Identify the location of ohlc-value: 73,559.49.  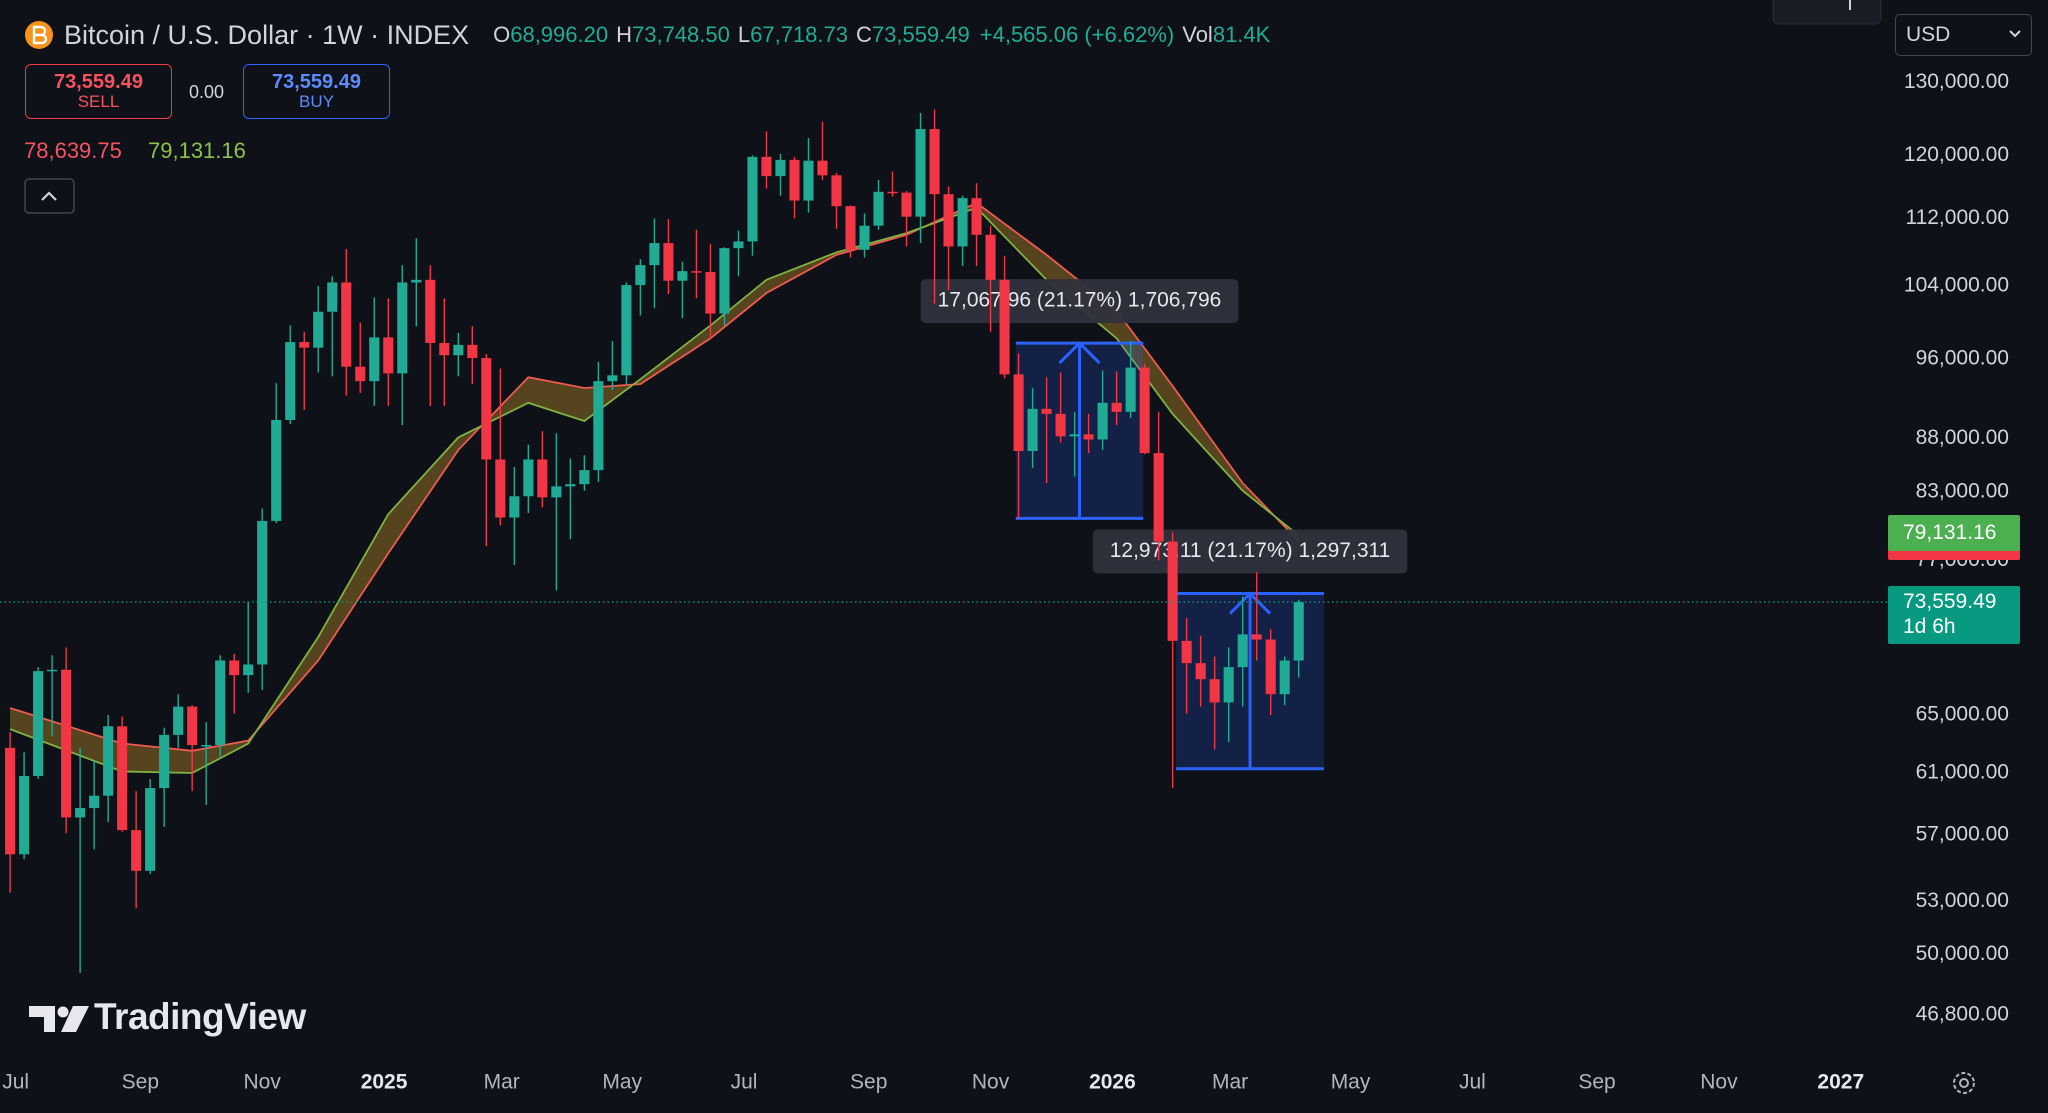
(920, 34).